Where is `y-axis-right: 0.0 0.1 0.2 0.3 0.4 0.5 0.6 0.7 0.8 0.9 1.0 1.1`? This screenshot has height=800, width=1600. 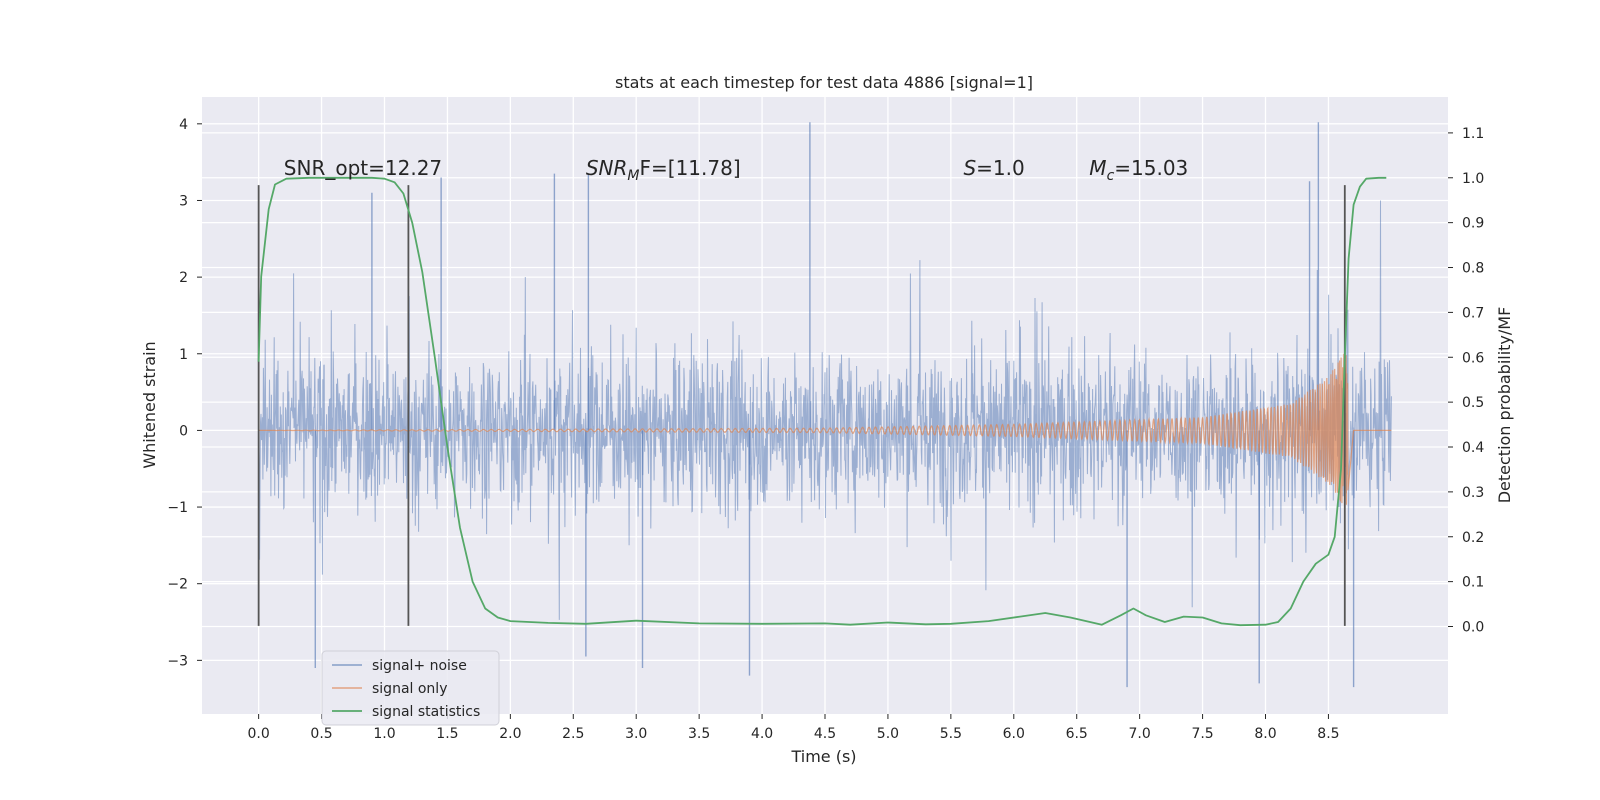 y-axis-right: 0.0 0.1 0.2 0.3 0.4 0.5 0.6 0.7 0.8 0.9 1.0 1.1 is located at coordinates (1466, 380).